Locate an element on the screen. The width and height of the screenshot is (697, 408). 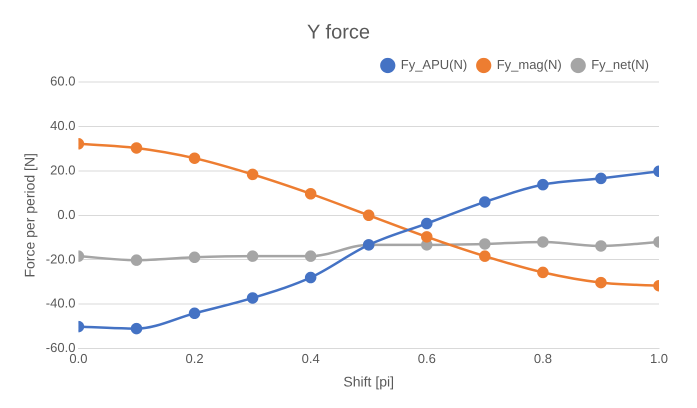
y-tick-label: 40.0 is located at coordinates (63, 126).